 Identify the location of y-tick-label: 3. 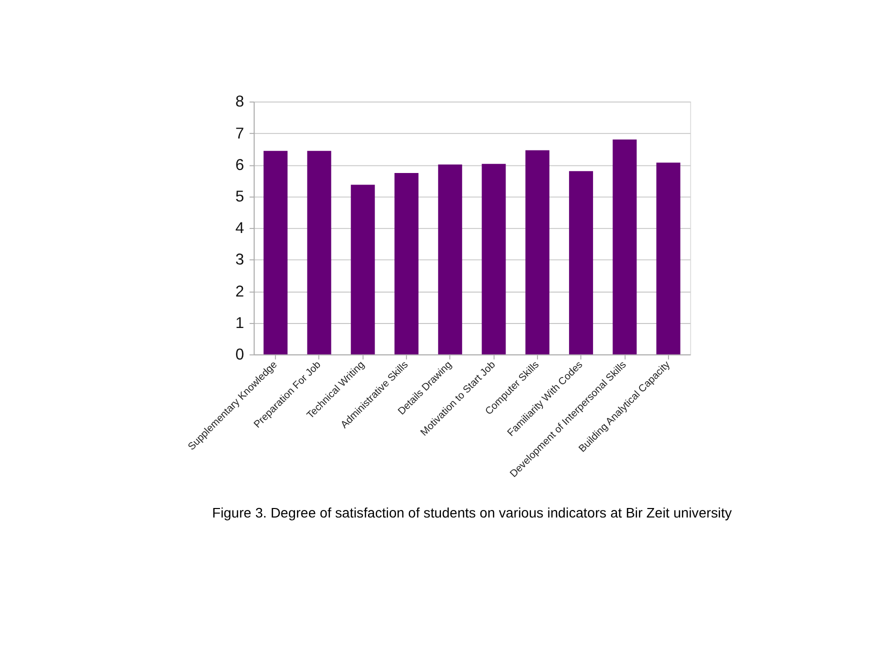
(239, 260).